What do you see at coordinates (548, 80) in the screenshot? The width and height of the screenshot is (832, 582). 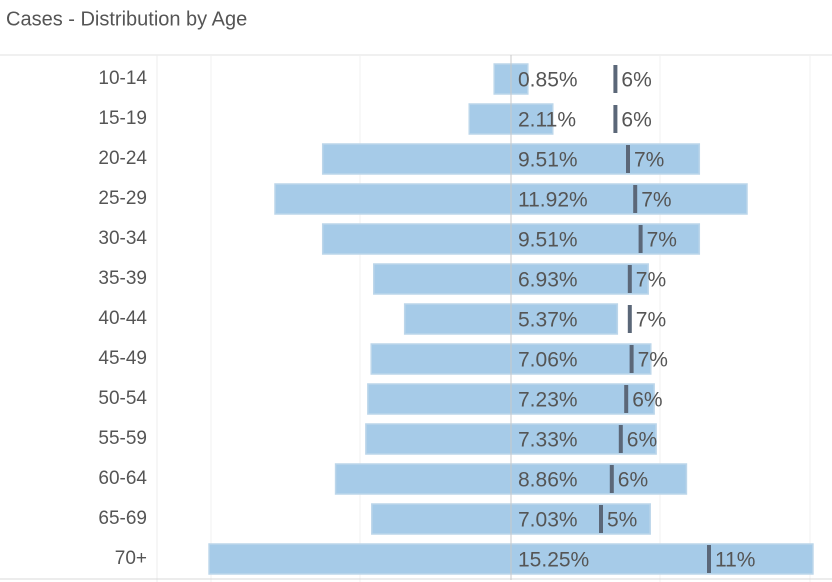 I see `data-label: 0.85%` at bounding box center [548, 80].